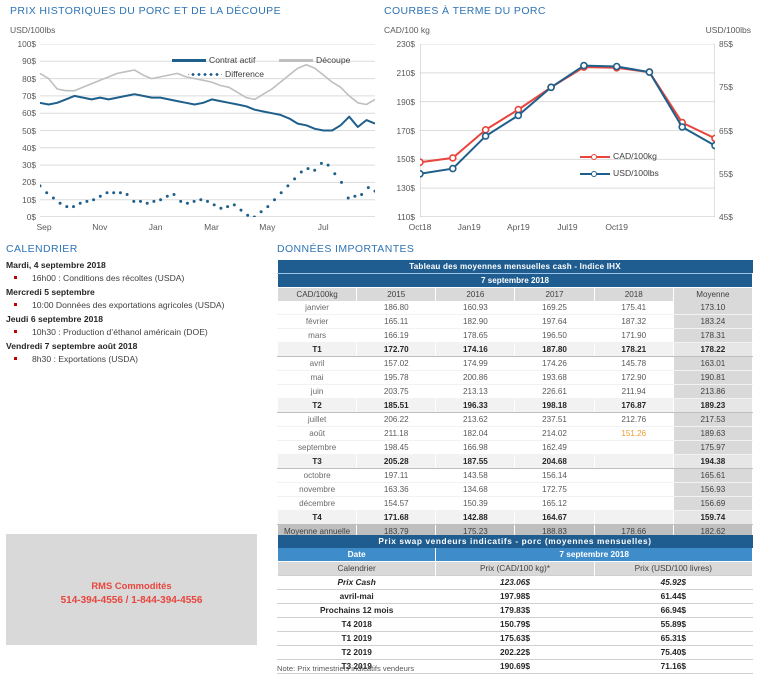 Image resolution: width=759 pixels, height=681 pixels. Describe the element at coordinates (633, 294) in the screenshot. I see `table-column-header: 2018` at that location.